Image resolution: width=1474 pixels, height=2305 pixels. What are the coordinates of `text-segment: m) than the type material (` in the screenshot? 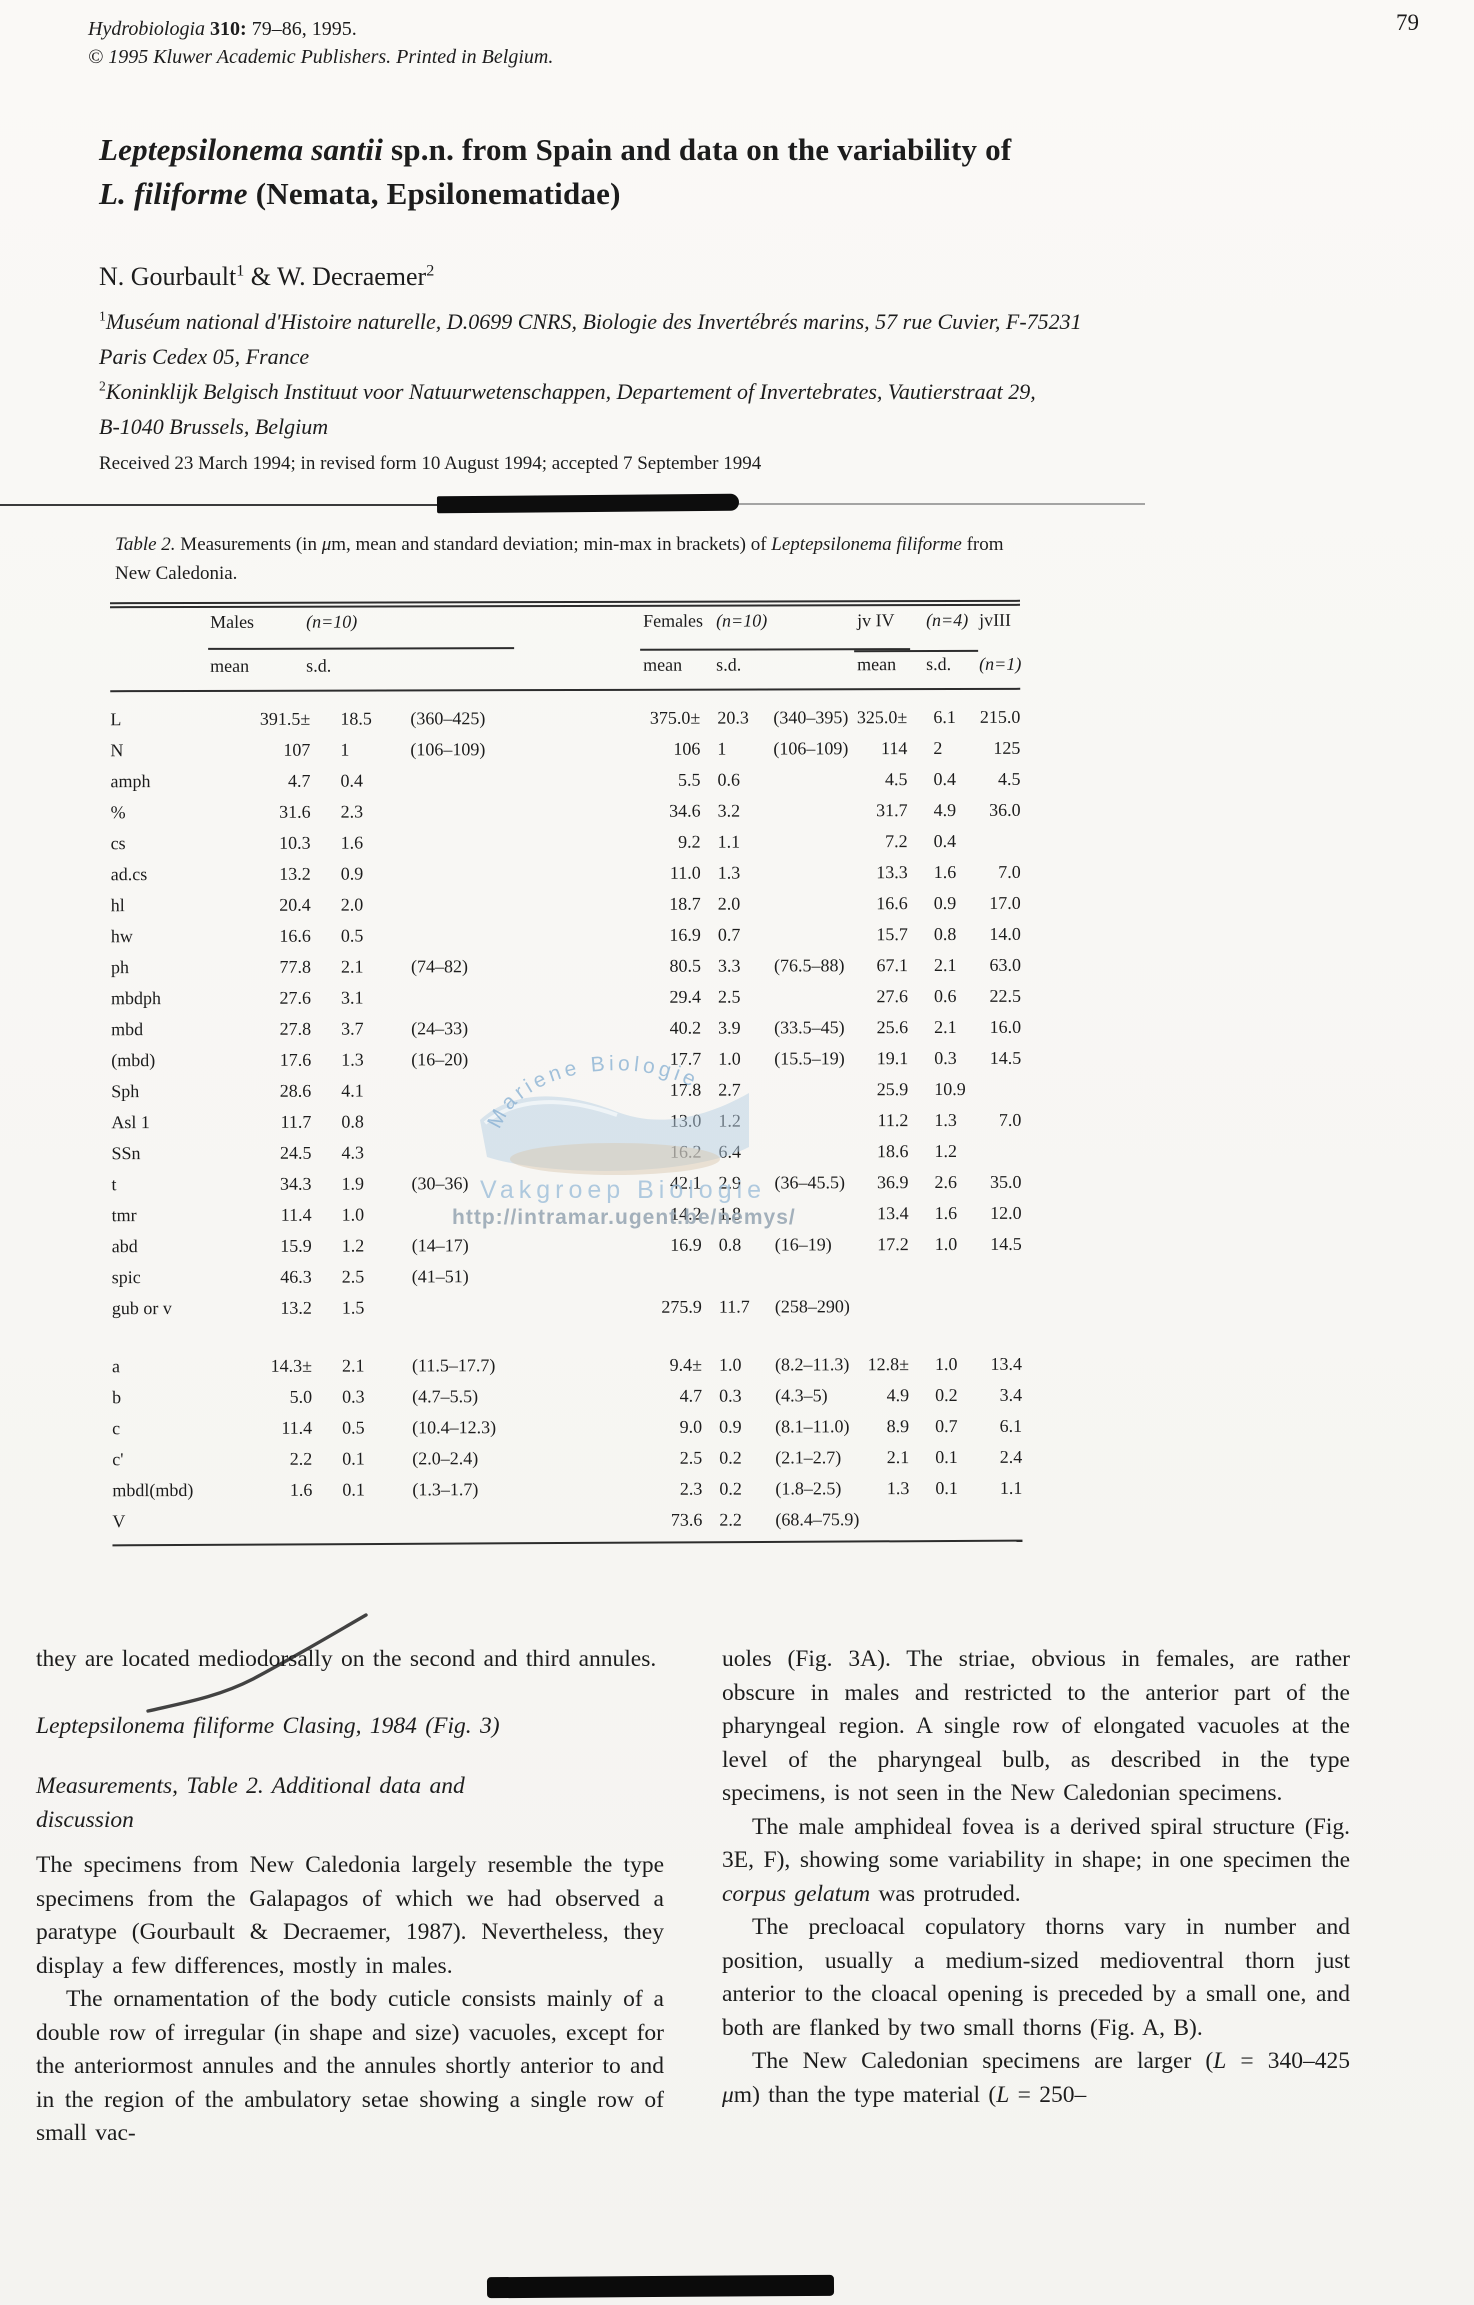 It's located at (865, 2094).